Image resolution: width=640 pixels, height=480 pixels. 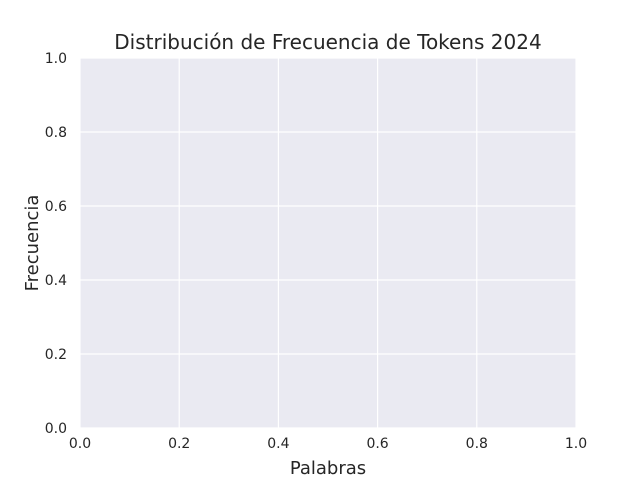 What do you see at coordinates (32, 243) in the screenshot?
I see `y-axis-label: Frecuencia` at bounding box center [32, 243].